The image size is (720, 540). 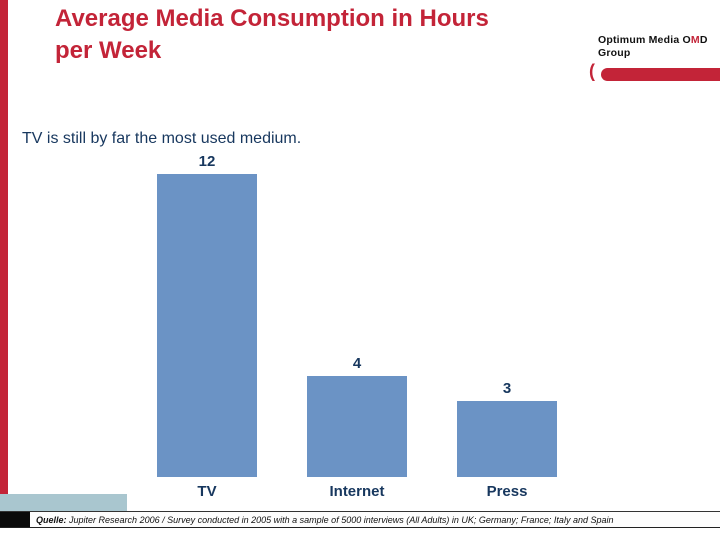 I want to click on footer-black-block, so click(x=15, y=519).